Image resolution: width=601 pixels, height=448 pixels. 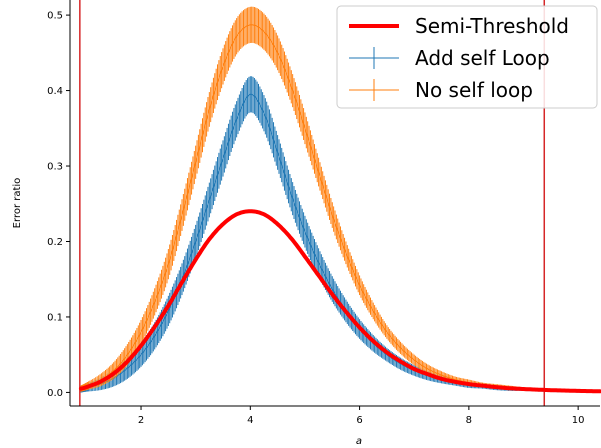 What do you see at coordinates (55, 91) in the screenshot?
I see `y-tick-label: 0.4` at bounding box center [55, 91].